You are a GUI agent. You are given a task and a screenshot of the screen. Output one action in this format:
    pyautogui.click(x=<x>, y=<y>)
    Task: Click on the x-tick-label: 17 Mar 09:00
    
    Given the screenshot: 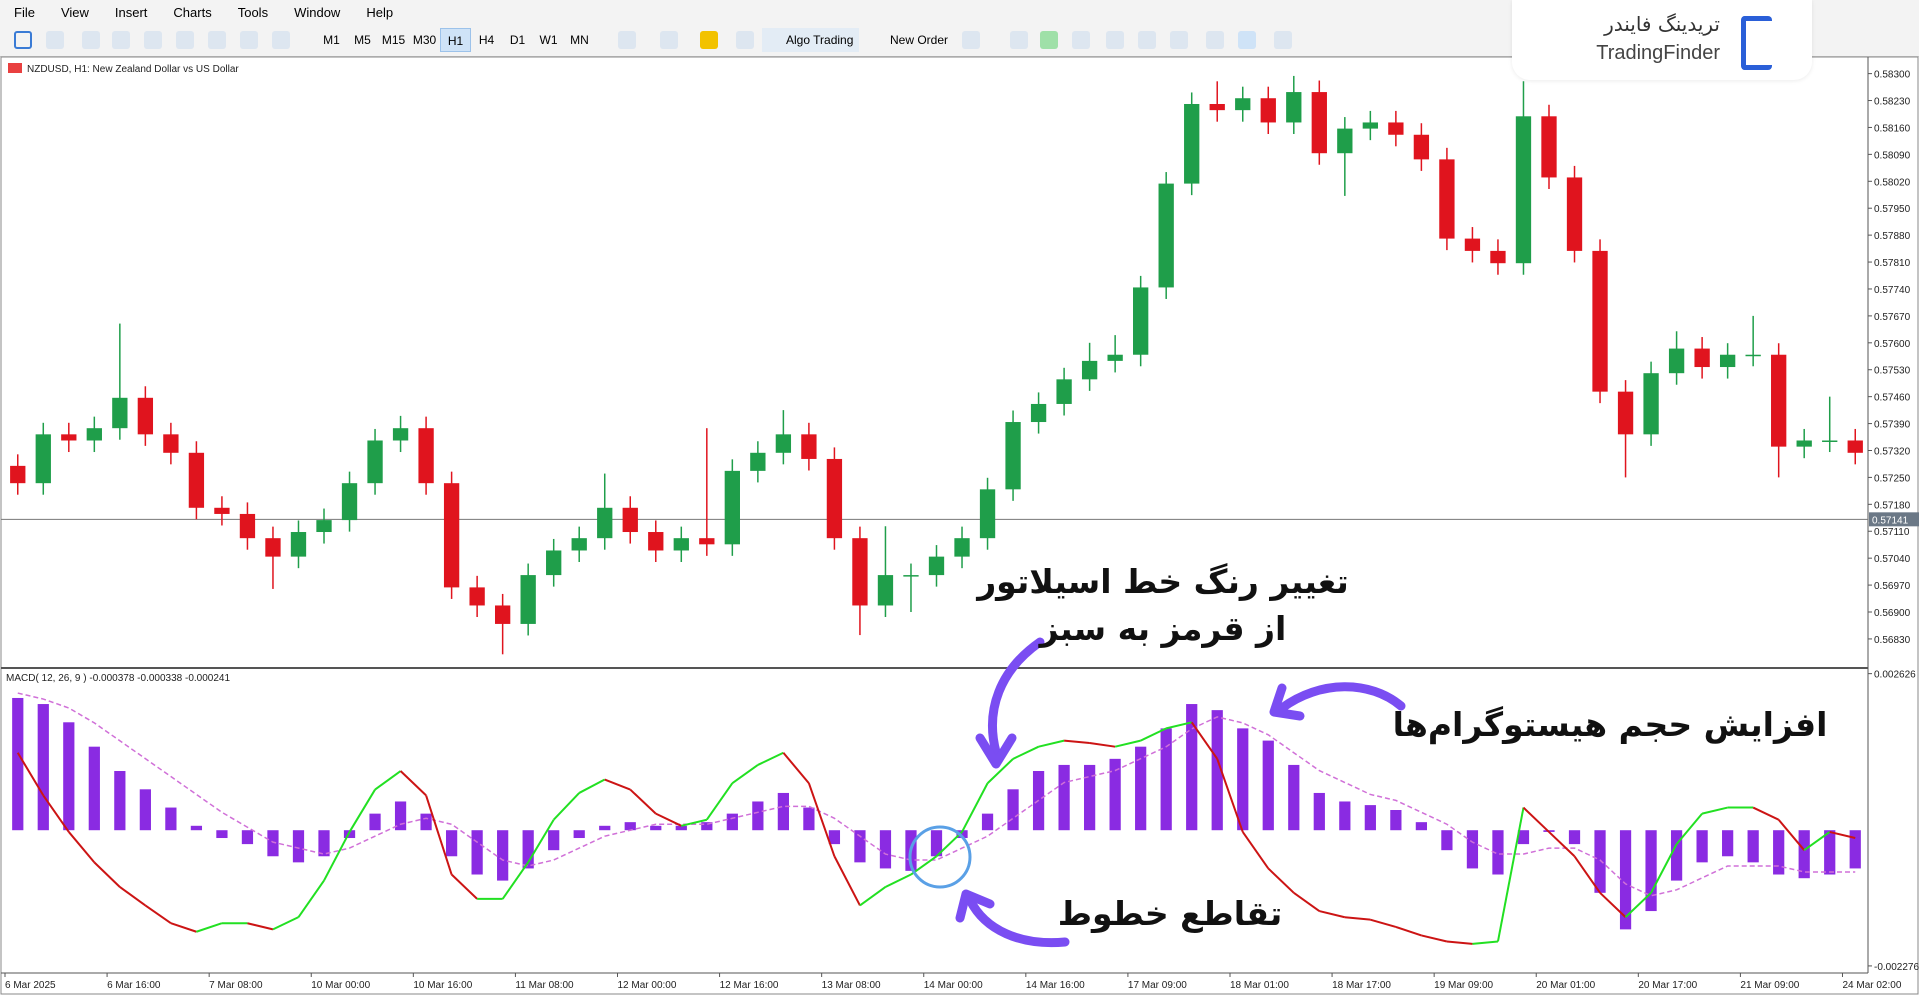 What is the action you would take?
    pyautogui.click(x=1157, y=985)
    